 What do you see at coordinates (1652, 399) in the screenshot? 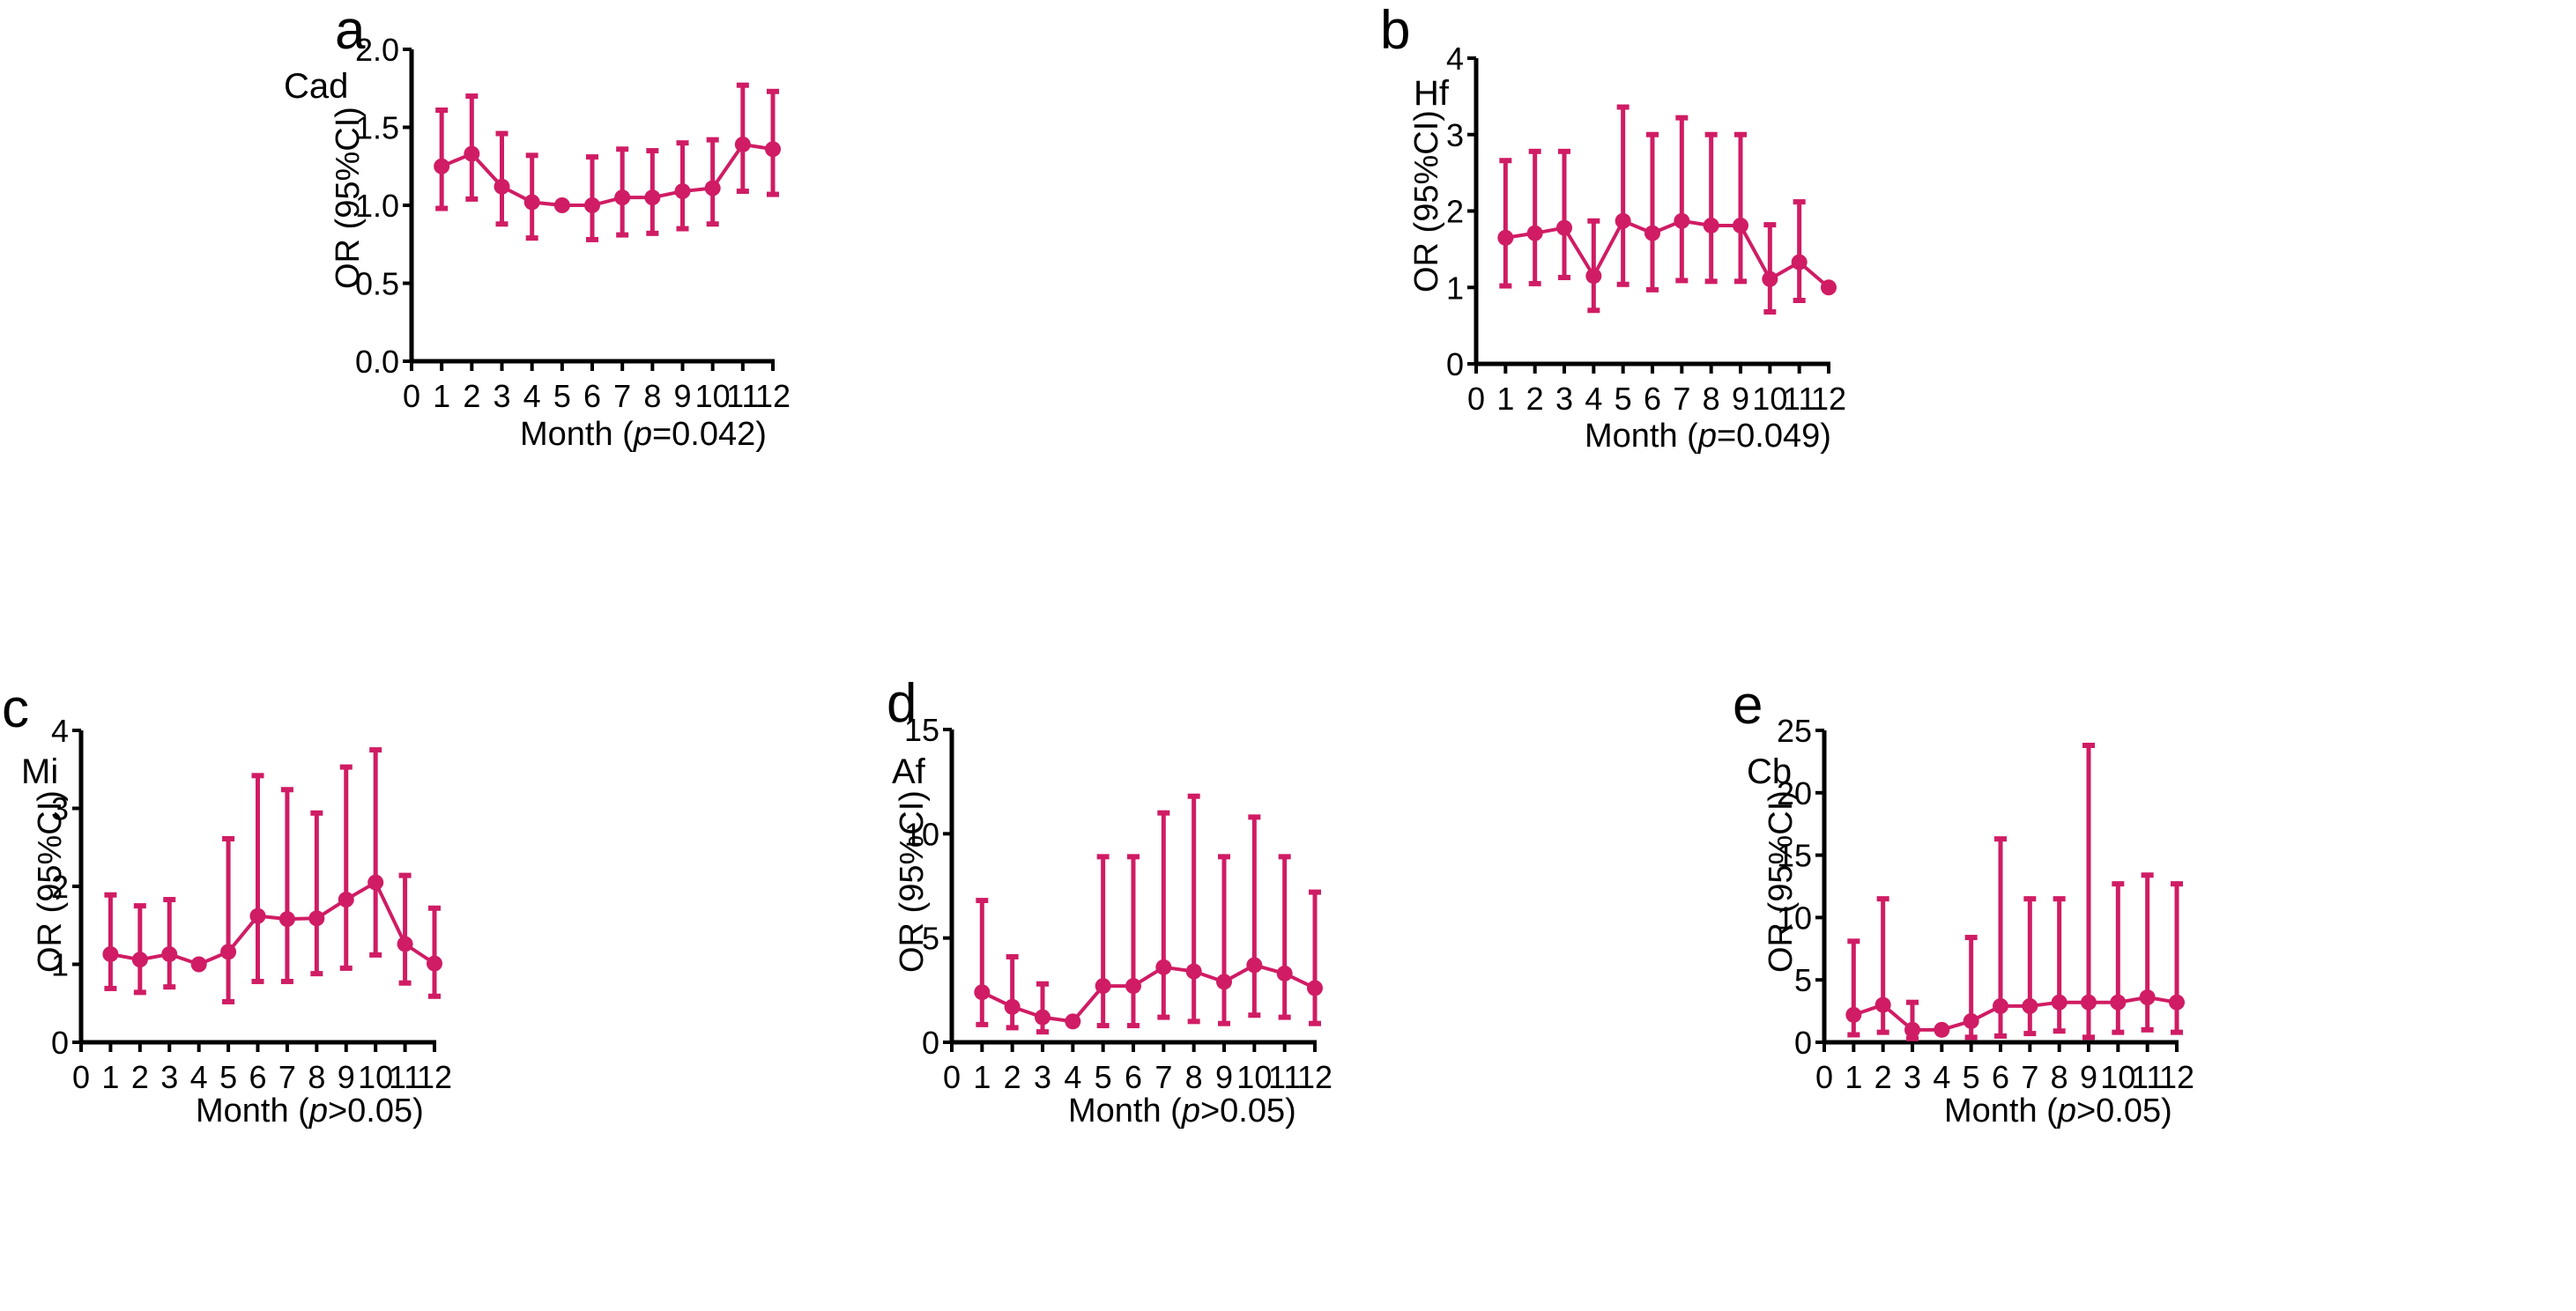
I see `x-tick-label: 6` at bounding box center [1652, 399].